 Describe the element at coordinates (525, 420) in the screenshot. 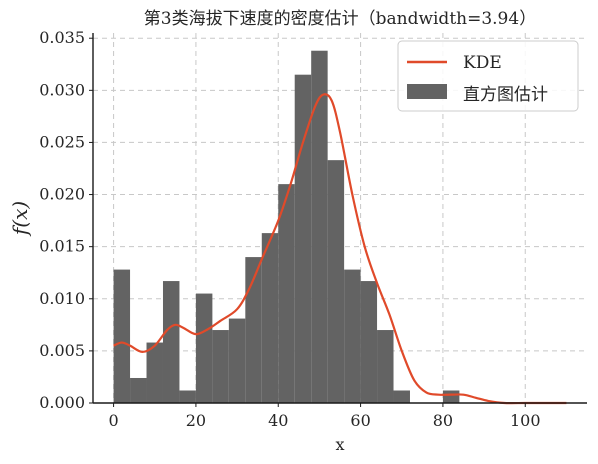

I see `x-tick-label: 100` at that location.